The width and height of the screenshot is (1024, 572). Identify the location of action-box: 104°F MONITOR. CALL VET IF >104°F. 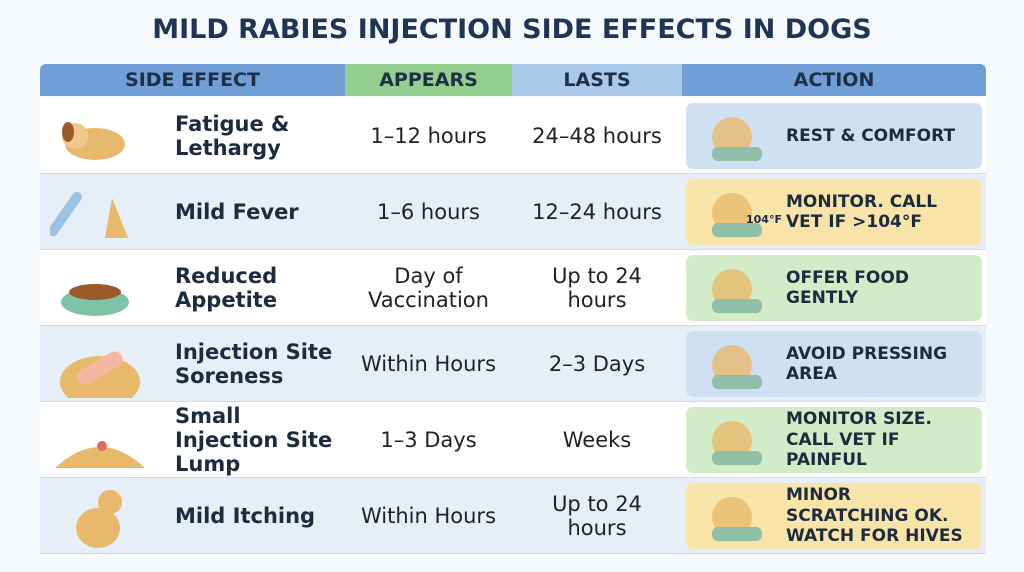
(834, 212).